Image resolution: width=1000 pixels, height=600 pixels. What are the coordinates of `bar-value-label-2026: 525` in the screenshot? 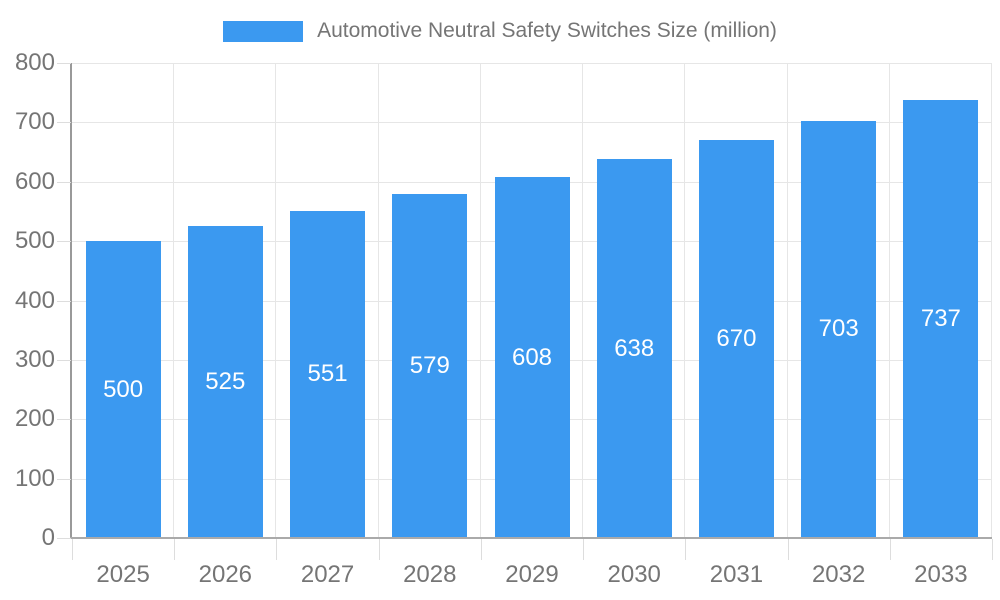 It's located at (225, 382).